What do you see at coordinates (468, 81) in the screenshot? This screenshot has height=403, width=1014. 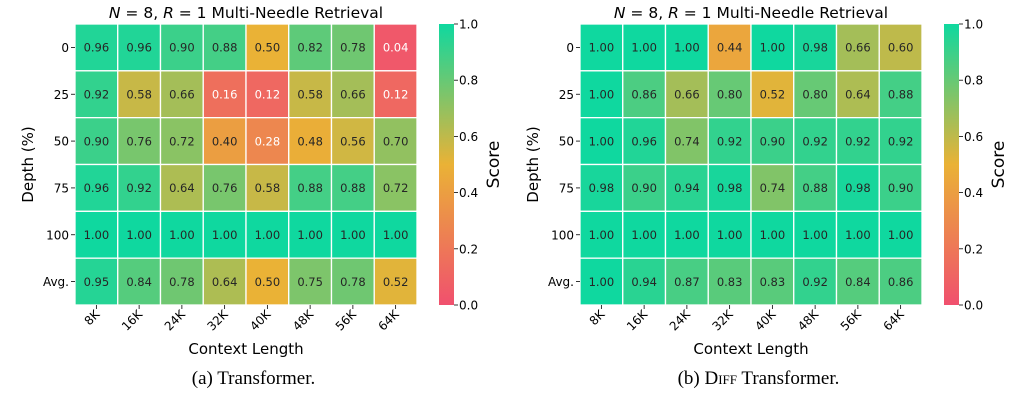 I see `colorbar-tick-label: 0.8` at bounding box center [468, 81].